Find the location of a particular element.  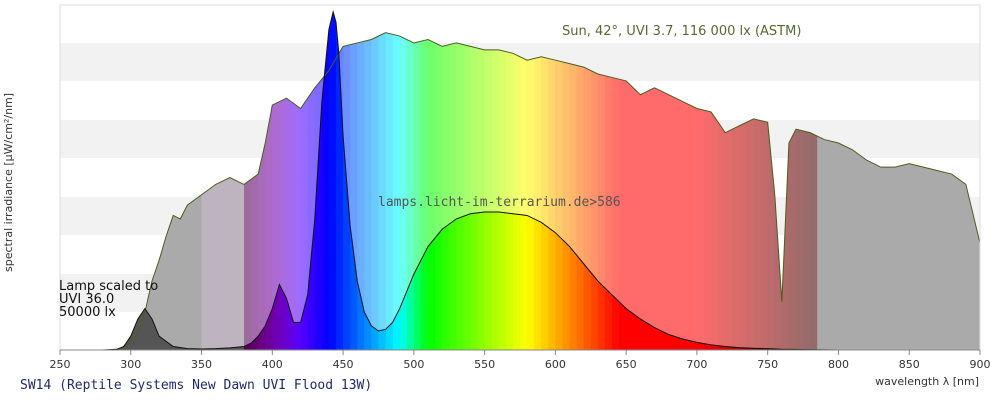

x-tick-label: 750 is located at coordinates (767, 364).